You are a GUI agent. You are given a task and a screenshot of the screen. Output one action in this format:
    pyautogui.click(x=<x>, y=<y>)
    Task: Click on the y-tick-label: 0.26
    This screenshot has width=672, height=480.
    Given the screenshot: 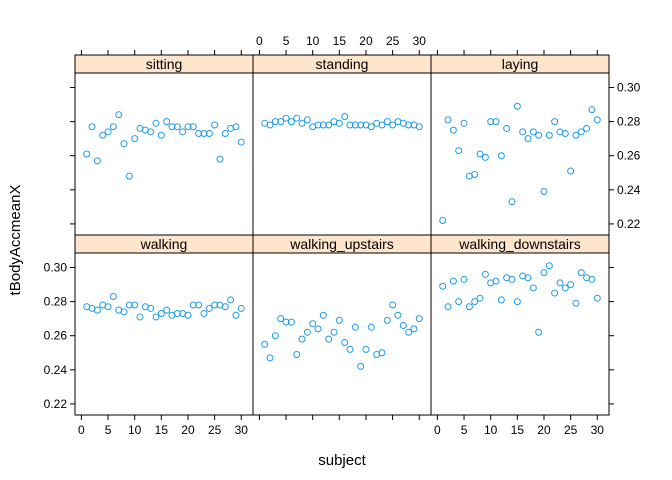 What is the action you would take?
    pyautogui.click(x=56, y=336)
    